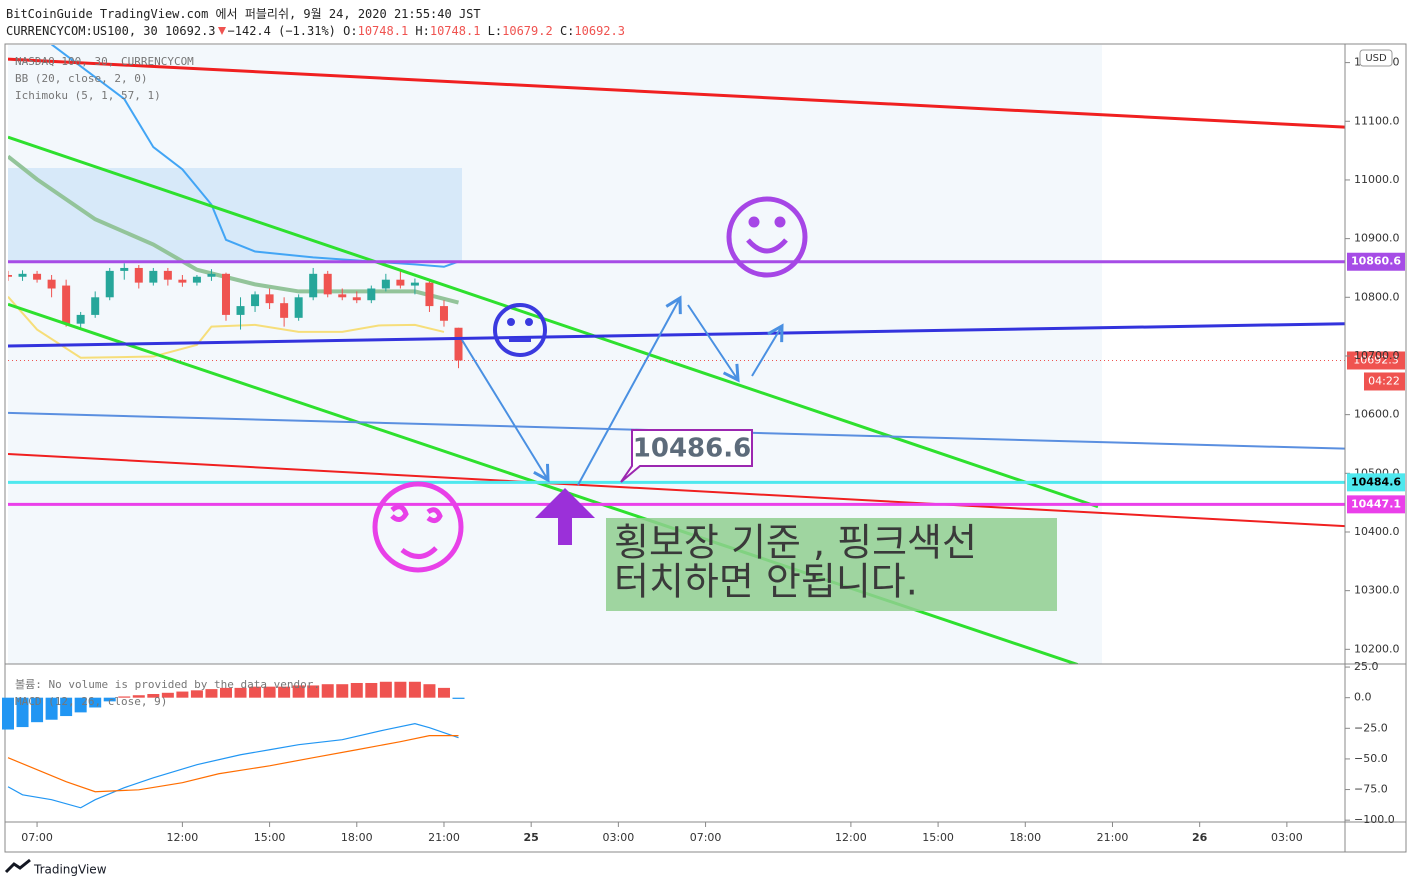 The height and width of the screenshot is (888, 1412). I want to click on y-tick-label: 10300.0, so click(1377, 590).